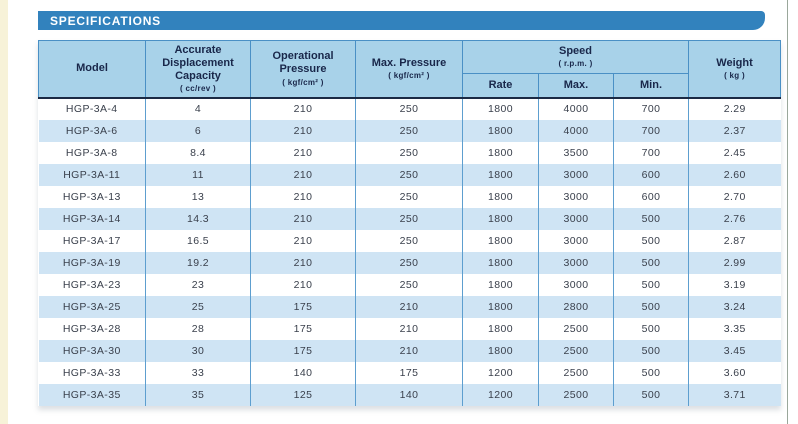 This screenshot has height=424, width=798. What do you see at coordinates (401, 20) in the screenshot?
I see `section-banner: SPECIFICATIONS` at bounding box center [401, 20].